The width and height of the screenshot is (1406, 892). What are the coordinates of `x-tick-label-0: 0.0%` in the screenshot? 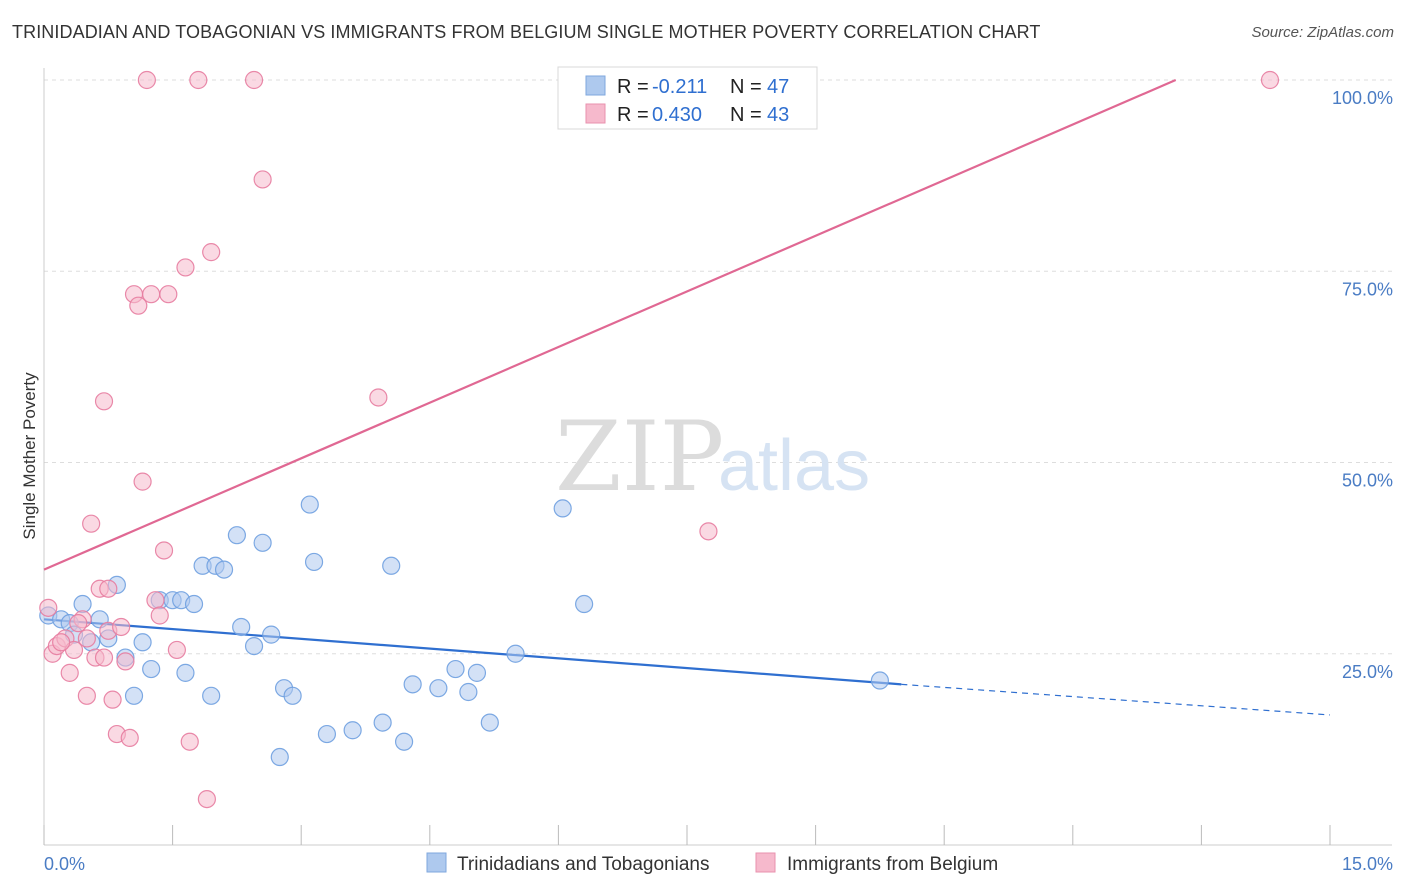 It's located at (64, 864).